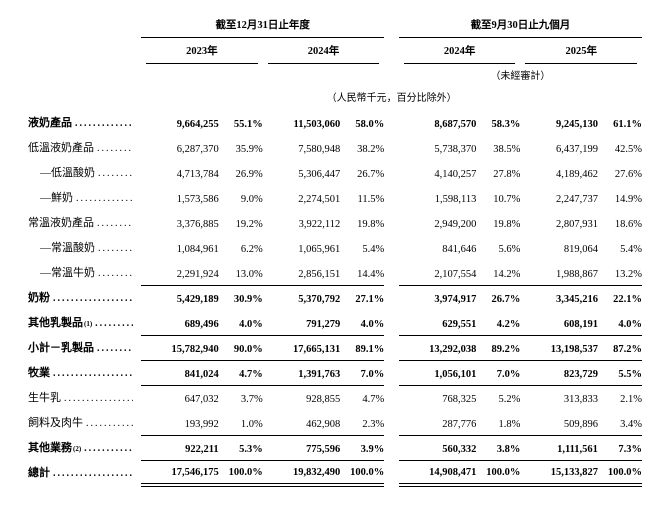  Describe the element at coordinates (197, 249) in the screenshot. I see `amount-cell: 1,084,961` at that location.